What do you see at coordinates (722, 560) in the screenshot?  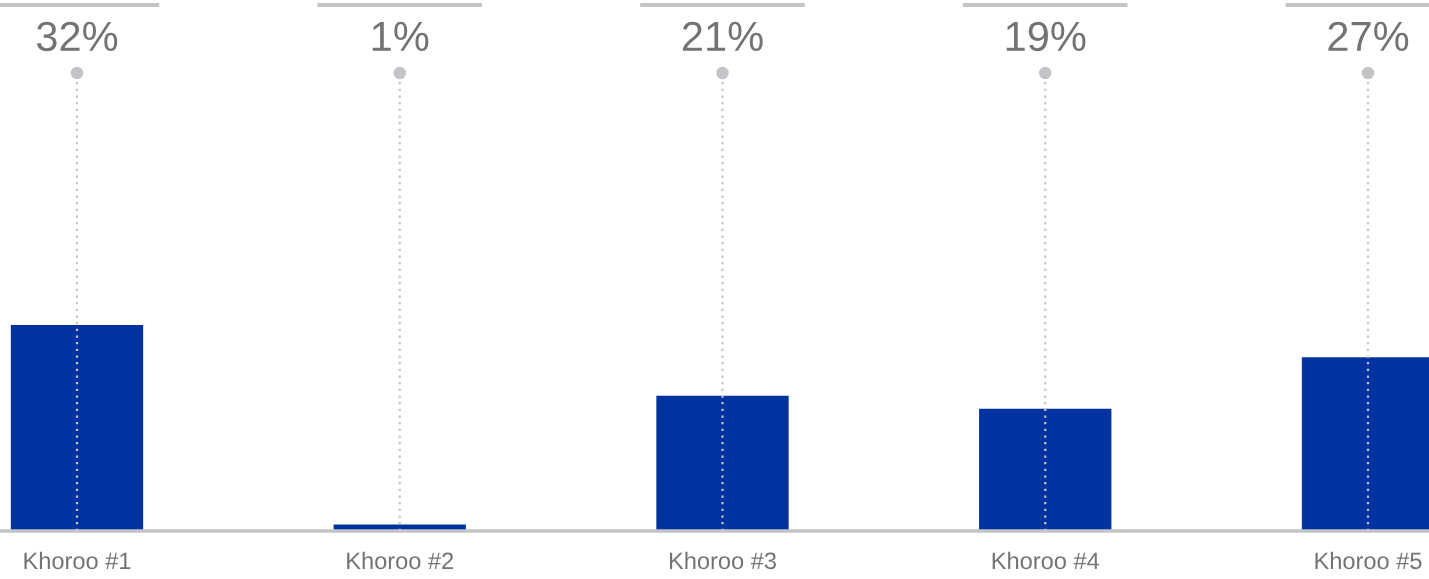 I see `x-tick-label: Khoroo #3` at bounding box center [722, 560].